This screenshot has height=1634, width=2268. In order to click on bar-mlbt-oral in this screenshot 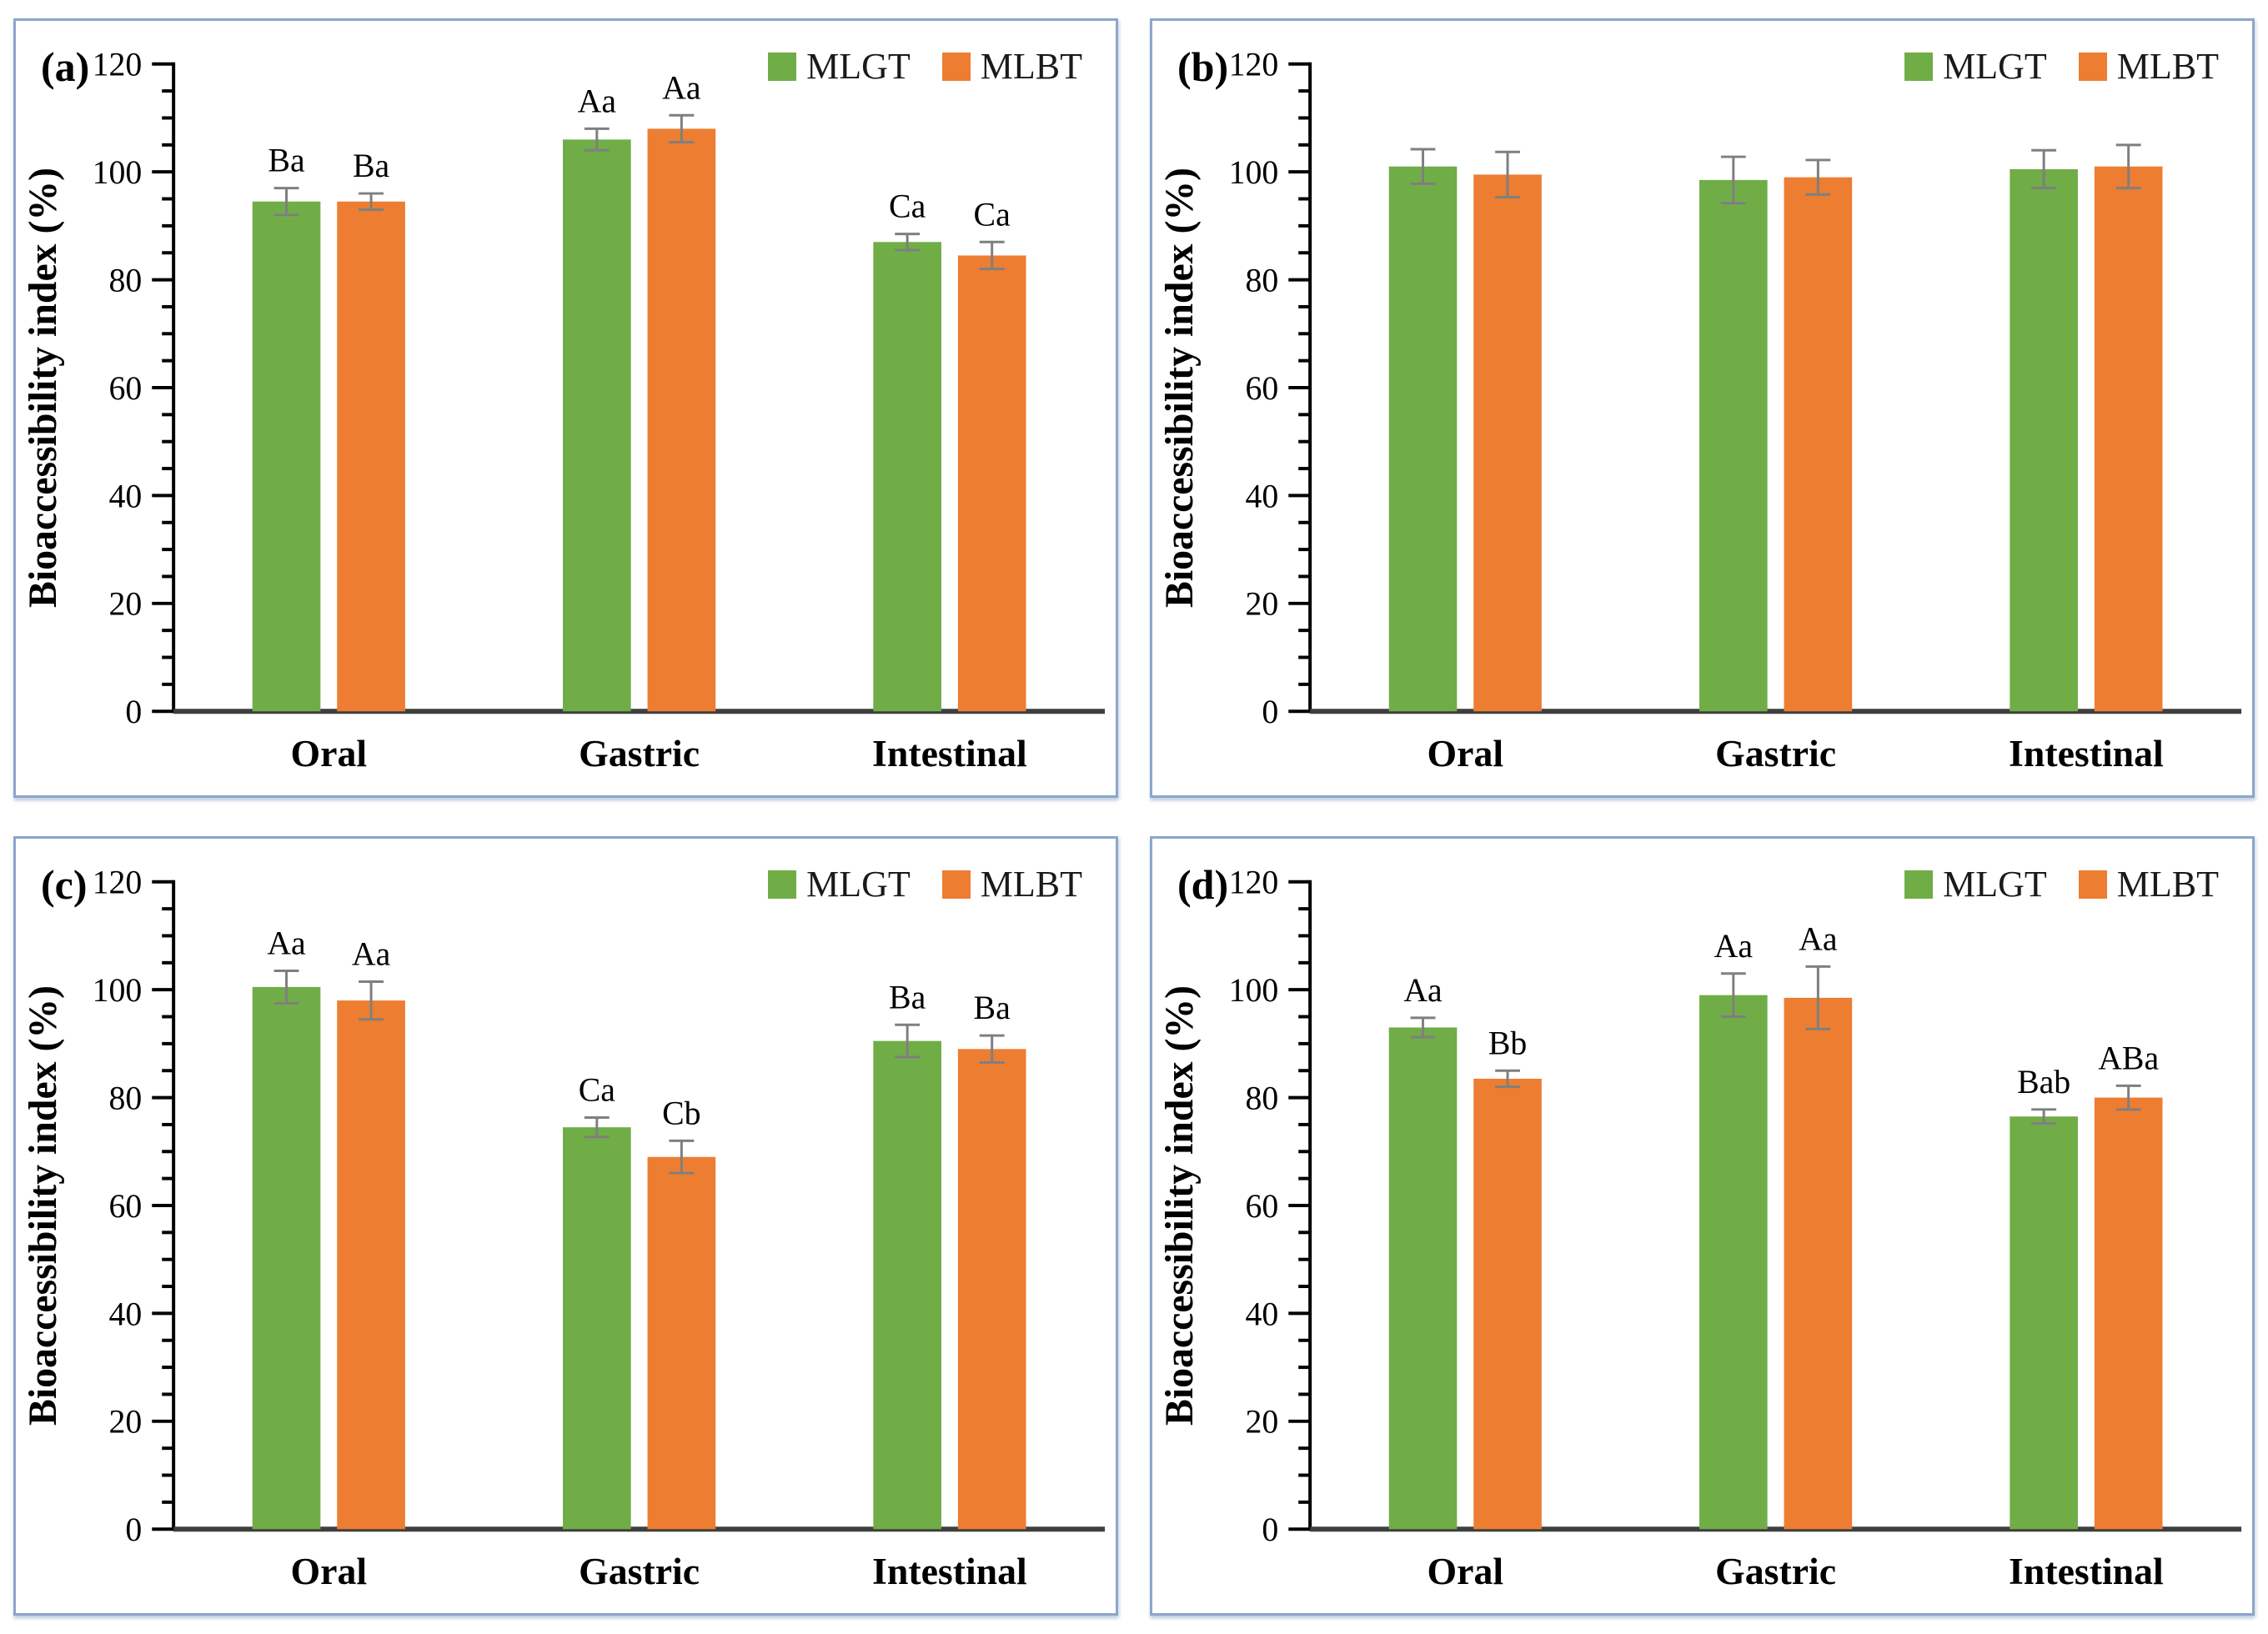, I will do `click(1507, 1304)`.